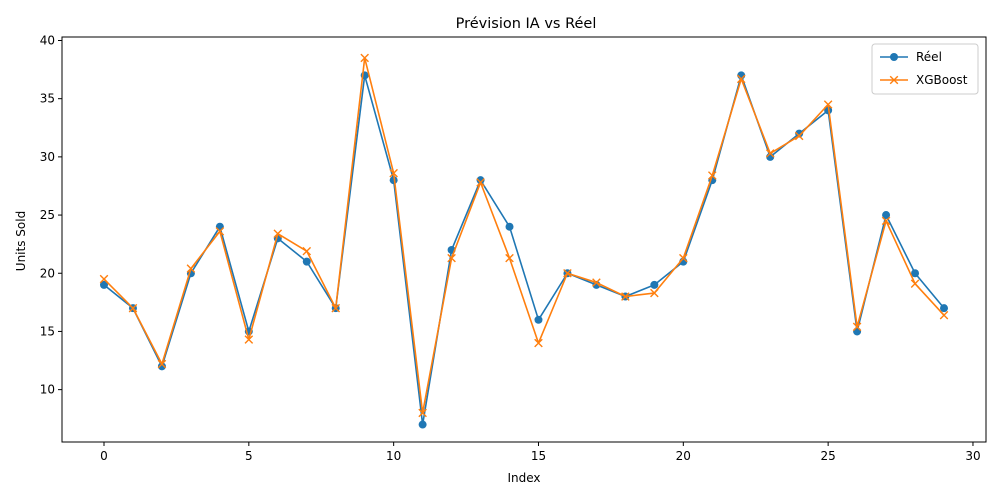 The width and height of the screenshot is (1000, 500). Describe the element at coordinates (47, 99) in the screenshot. I see `y-tick-label: 35` at that location.